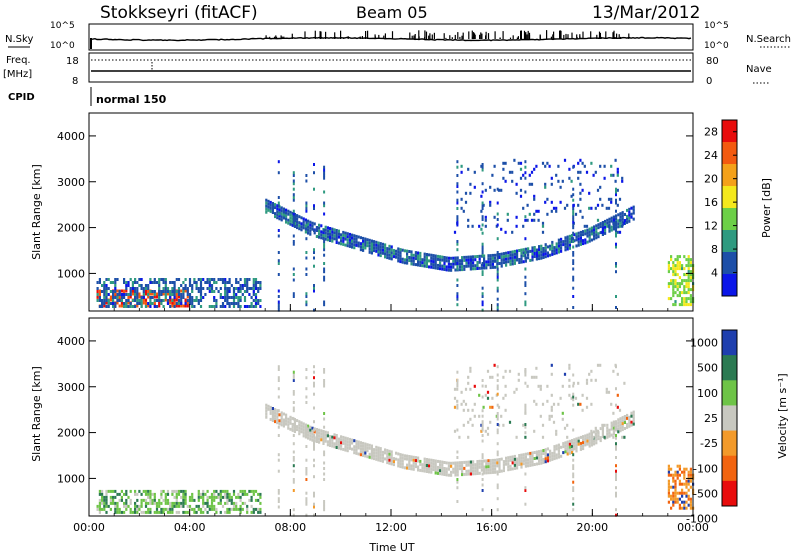 The height and width of the screenshot is (554, 800). I want to click on colorbar-tick-label: 16, so click(711, 202).